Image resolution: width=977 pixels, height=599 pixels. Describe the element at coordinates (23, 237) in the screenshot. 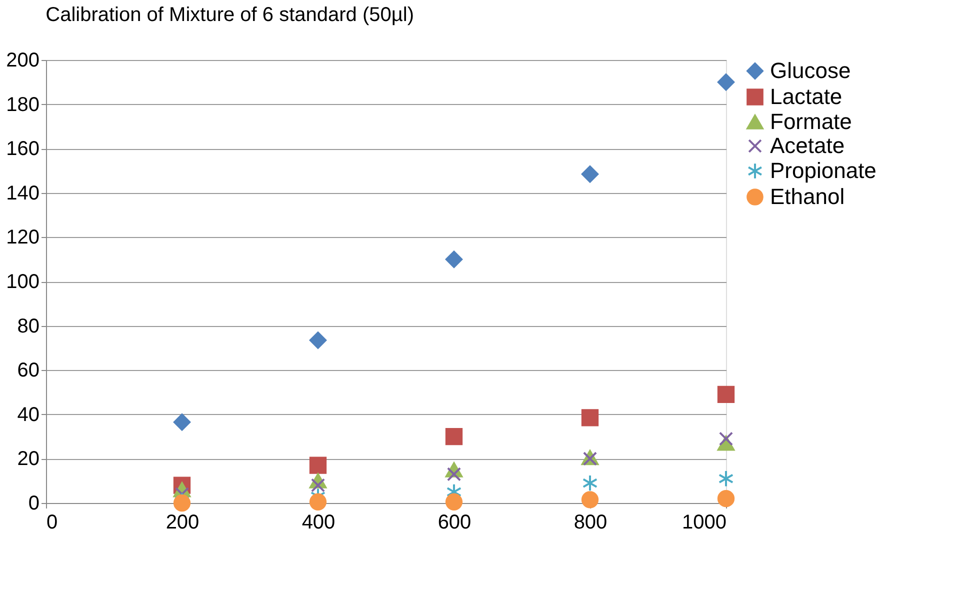

I see `y-tick-label: 120` at that location.